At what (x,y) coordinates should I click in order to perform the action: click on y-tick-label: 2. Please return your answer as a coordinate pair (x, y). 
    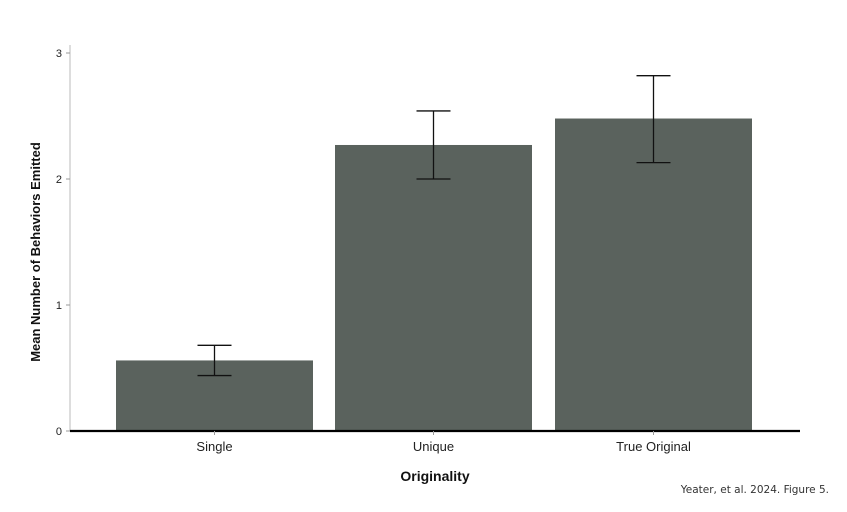
    Looking at the image, I should click on (59, 180).